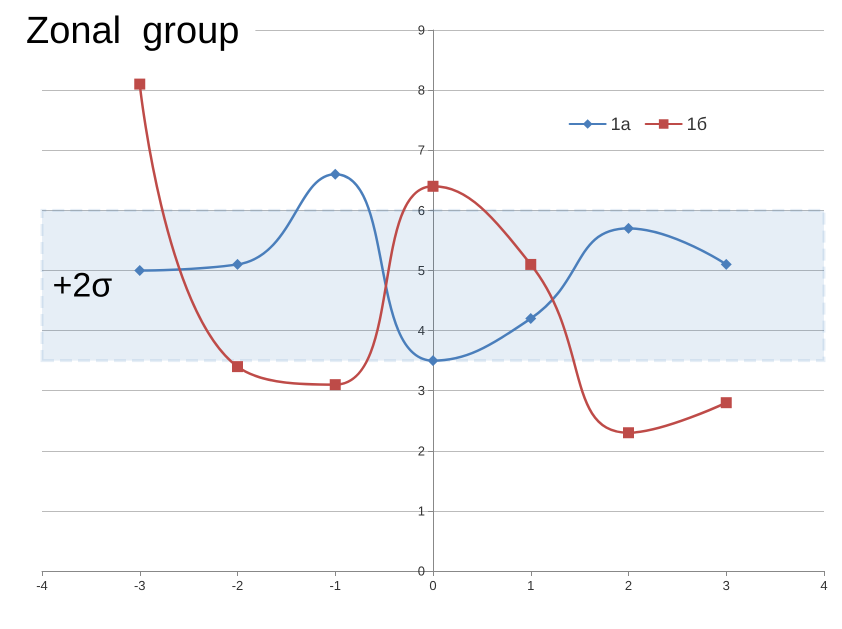  Describe the element at coordinates (421, 210) in the screenshot. I see `y-tick-label: 6` at that location.